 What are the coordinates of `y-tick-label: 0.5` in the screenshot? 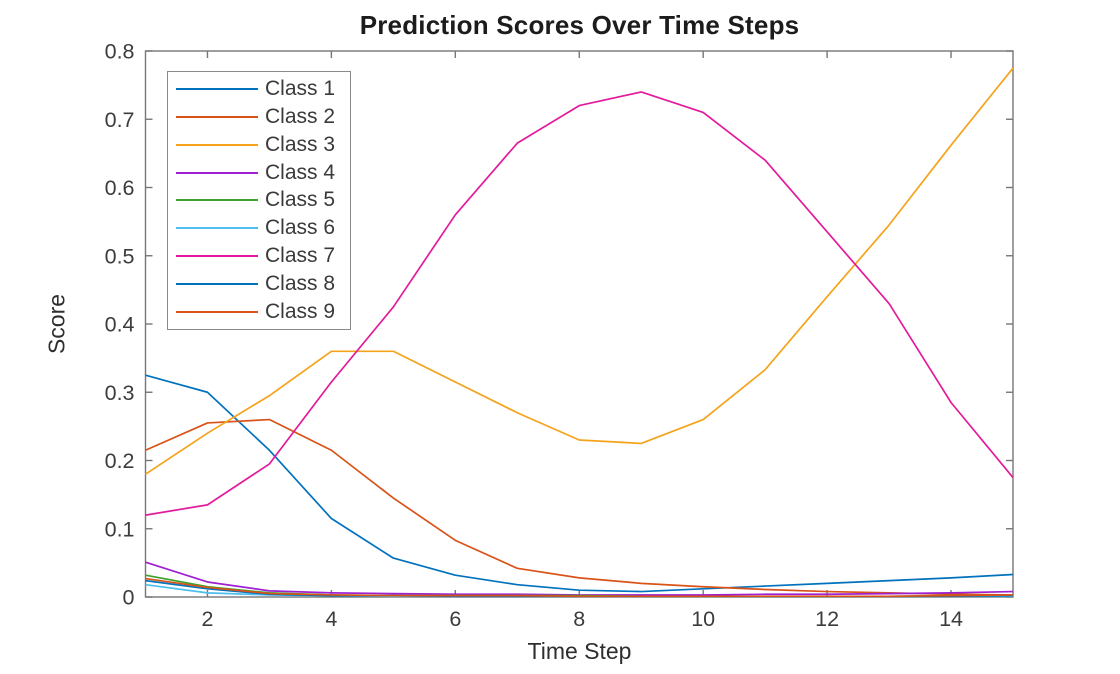 It's located at (120, 256).